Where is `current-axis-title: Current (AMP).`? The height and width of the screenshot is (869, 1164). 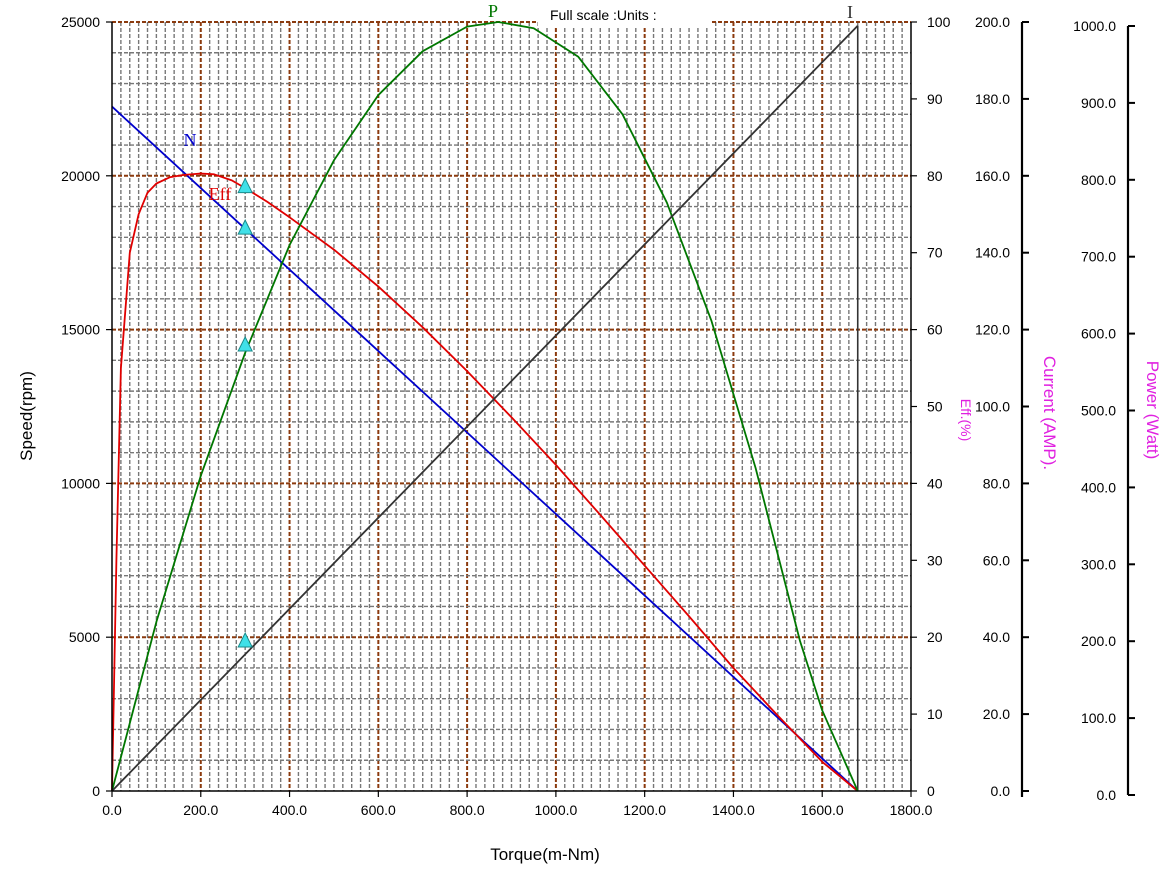
current-axis-title: Current (AMP). is located at coordinates (1049, 413).